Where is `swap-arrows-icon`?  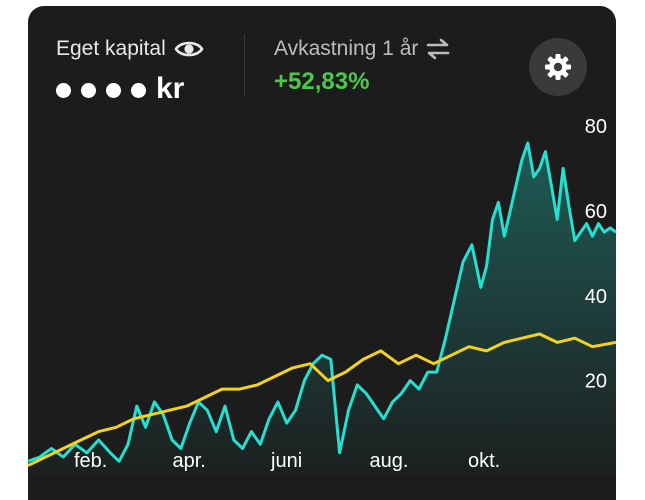
swap-arrows-icon is located at coordinates (438, 49).